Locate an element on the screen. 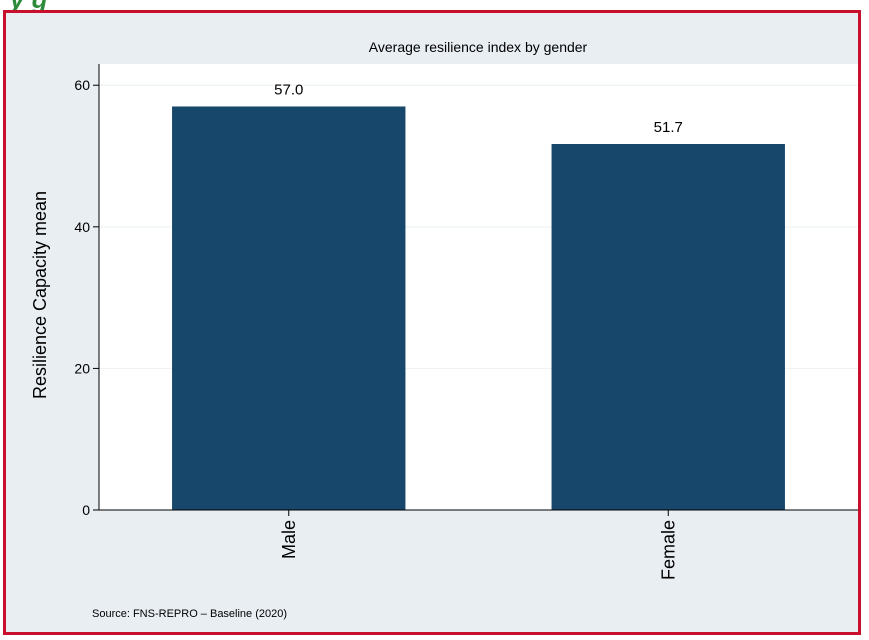 This screenshot has width=869, height=640. y-tick-label-0: 0 is located at coordinates (86, 510).